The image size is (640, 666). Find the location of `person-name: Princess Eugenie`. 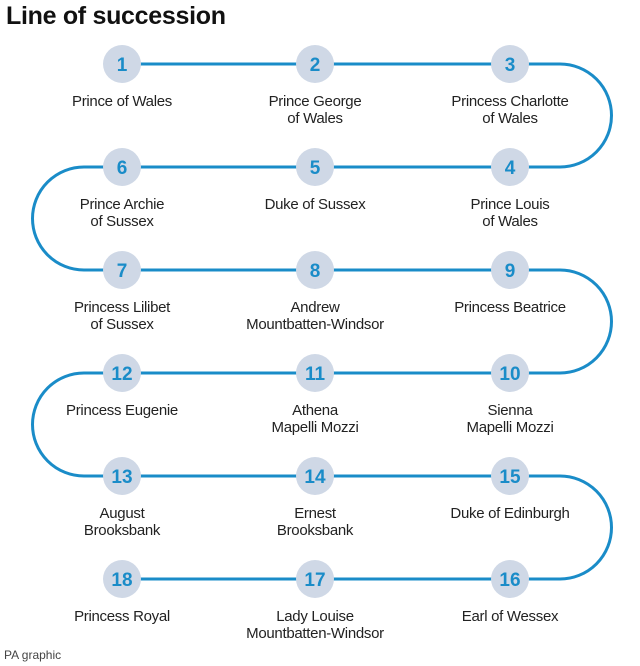

person-name: Princess Eugenie is located at coordinates (122, 410).